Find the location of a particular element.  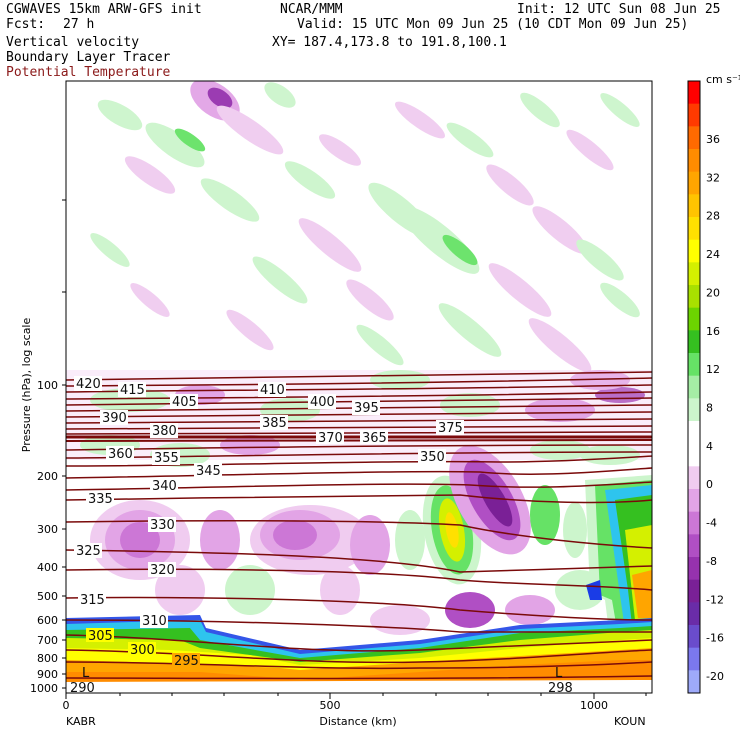

cross-section-coords: XY= 187.4,173.8 to 191.8,100.1 is located at coordinates (389, 42).